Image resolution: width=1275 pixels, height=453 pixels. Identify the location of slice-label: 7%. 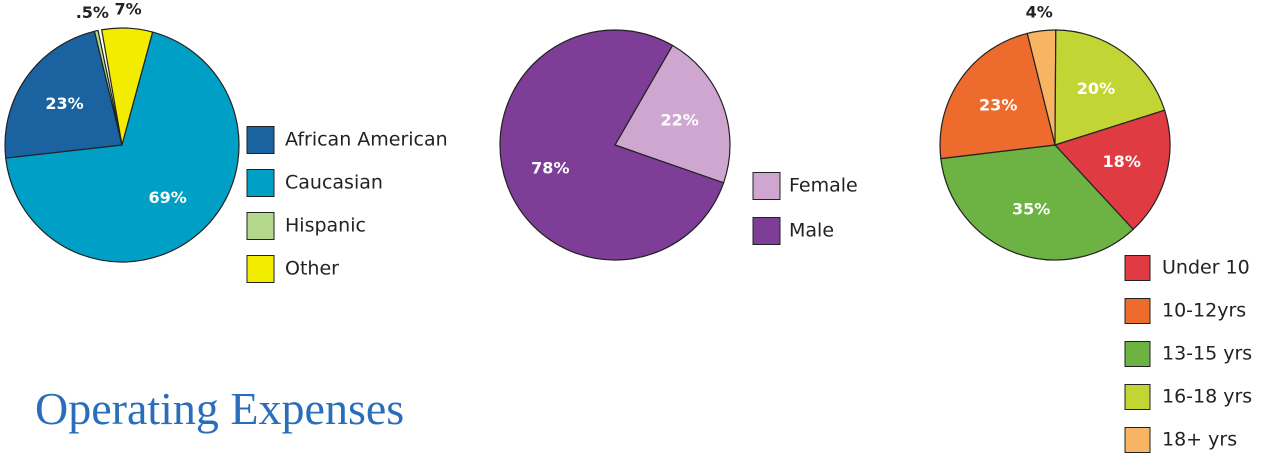
(128, 9).